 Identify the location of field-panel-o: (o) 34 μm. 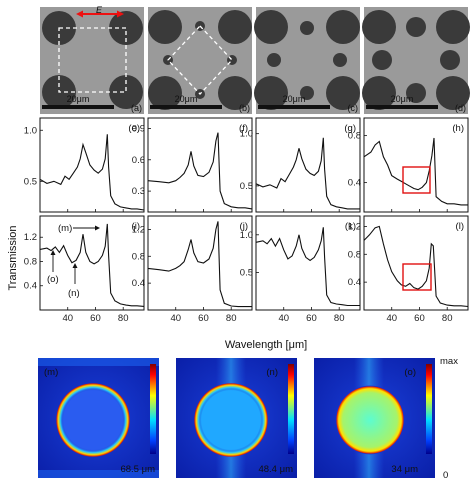
(374, 418).